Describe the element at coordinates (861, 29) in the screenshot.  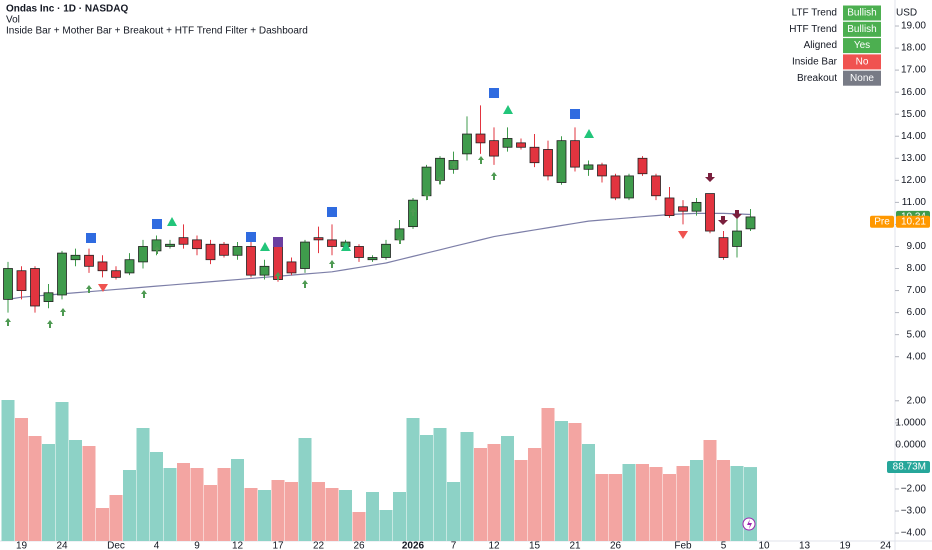
I see `dashboard-value: Bullish` at that location.